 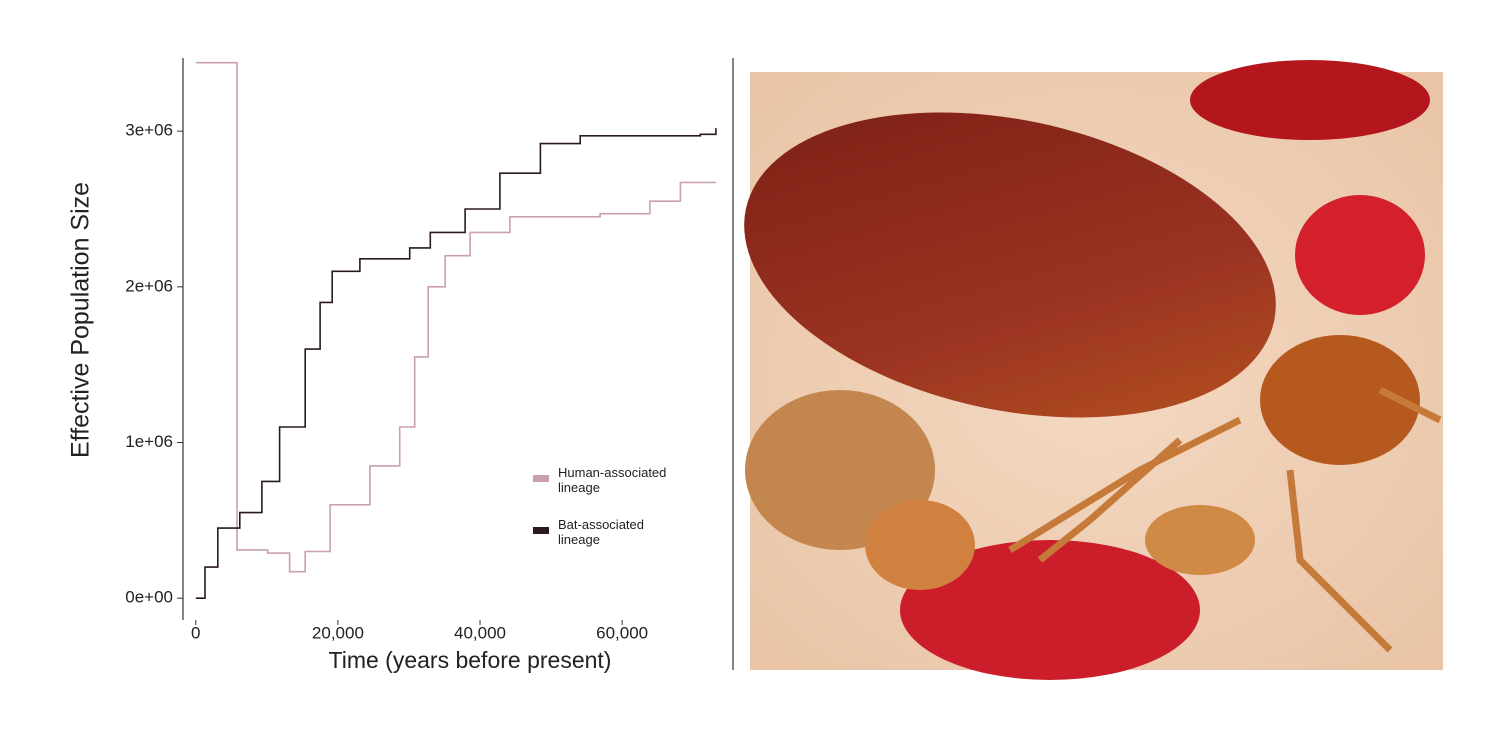 I want to click on x-tick-label: 20,000, so click(x=338, y=632).